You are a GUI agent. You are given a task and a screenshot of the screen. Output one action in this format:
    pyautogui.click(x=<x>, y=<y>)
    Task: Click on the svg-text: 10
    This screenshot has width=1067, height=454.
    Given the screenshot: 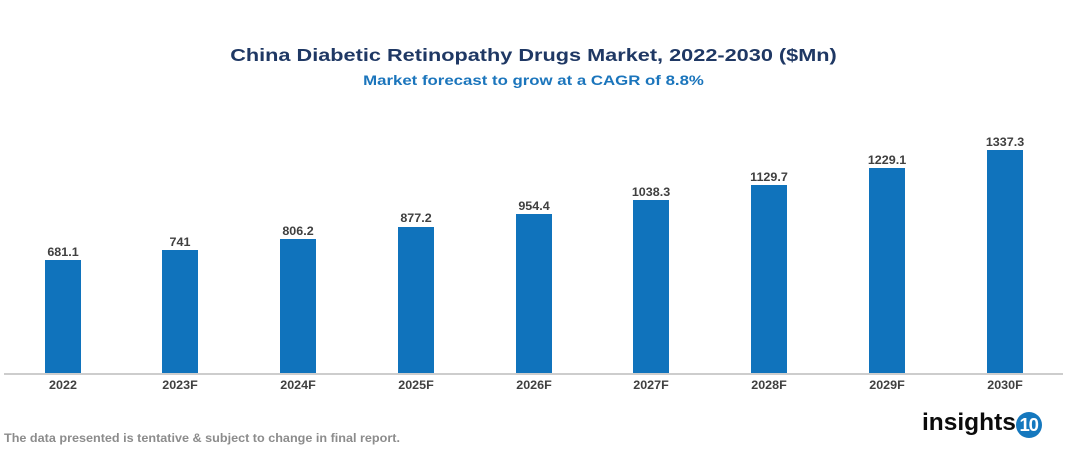 What is the action you would take?
    pyautogui.click(x=1029, y=424)
    